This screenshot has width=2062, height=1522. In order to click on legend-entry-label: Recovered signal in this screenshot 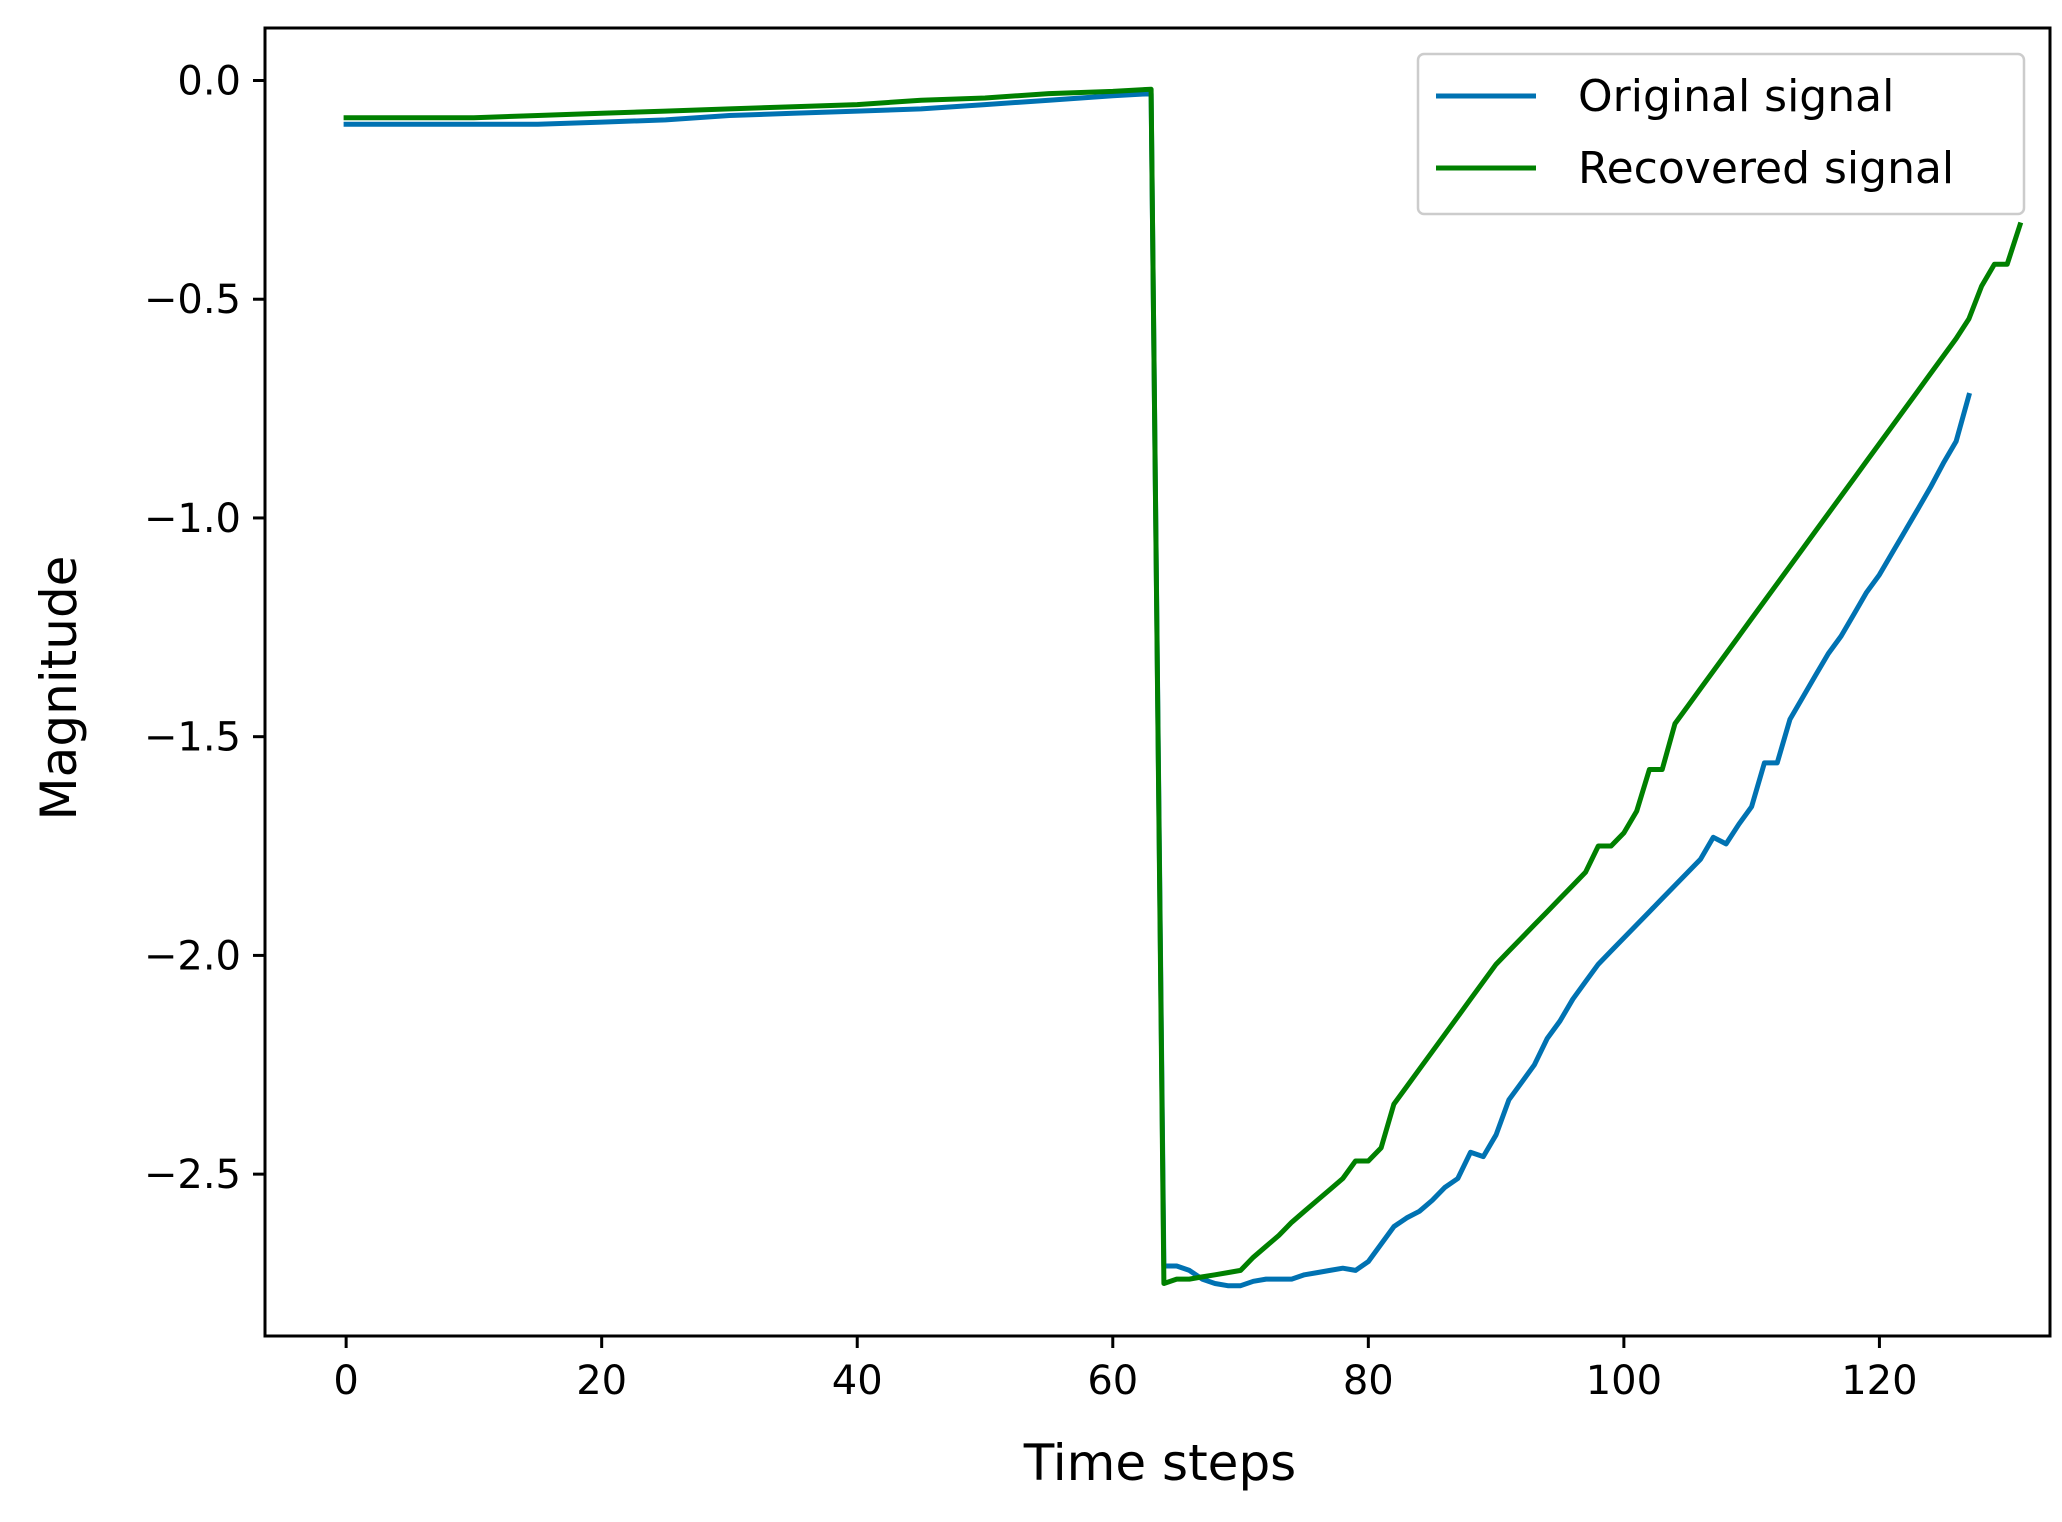, I will do `click(1766, 168)`.